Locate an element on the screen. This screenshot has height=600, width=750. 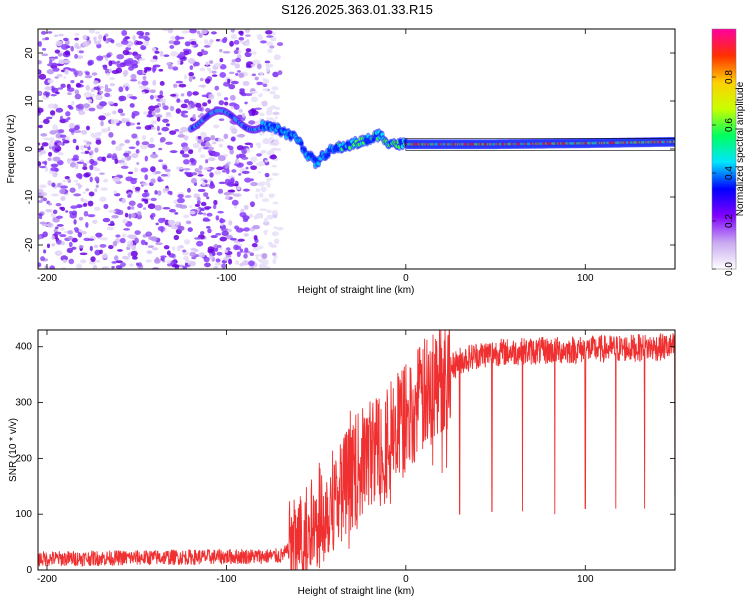
colorbar-ticks: 0.0 0.2 0.4 0.6 0.8 is located at coordinates (723, 173).